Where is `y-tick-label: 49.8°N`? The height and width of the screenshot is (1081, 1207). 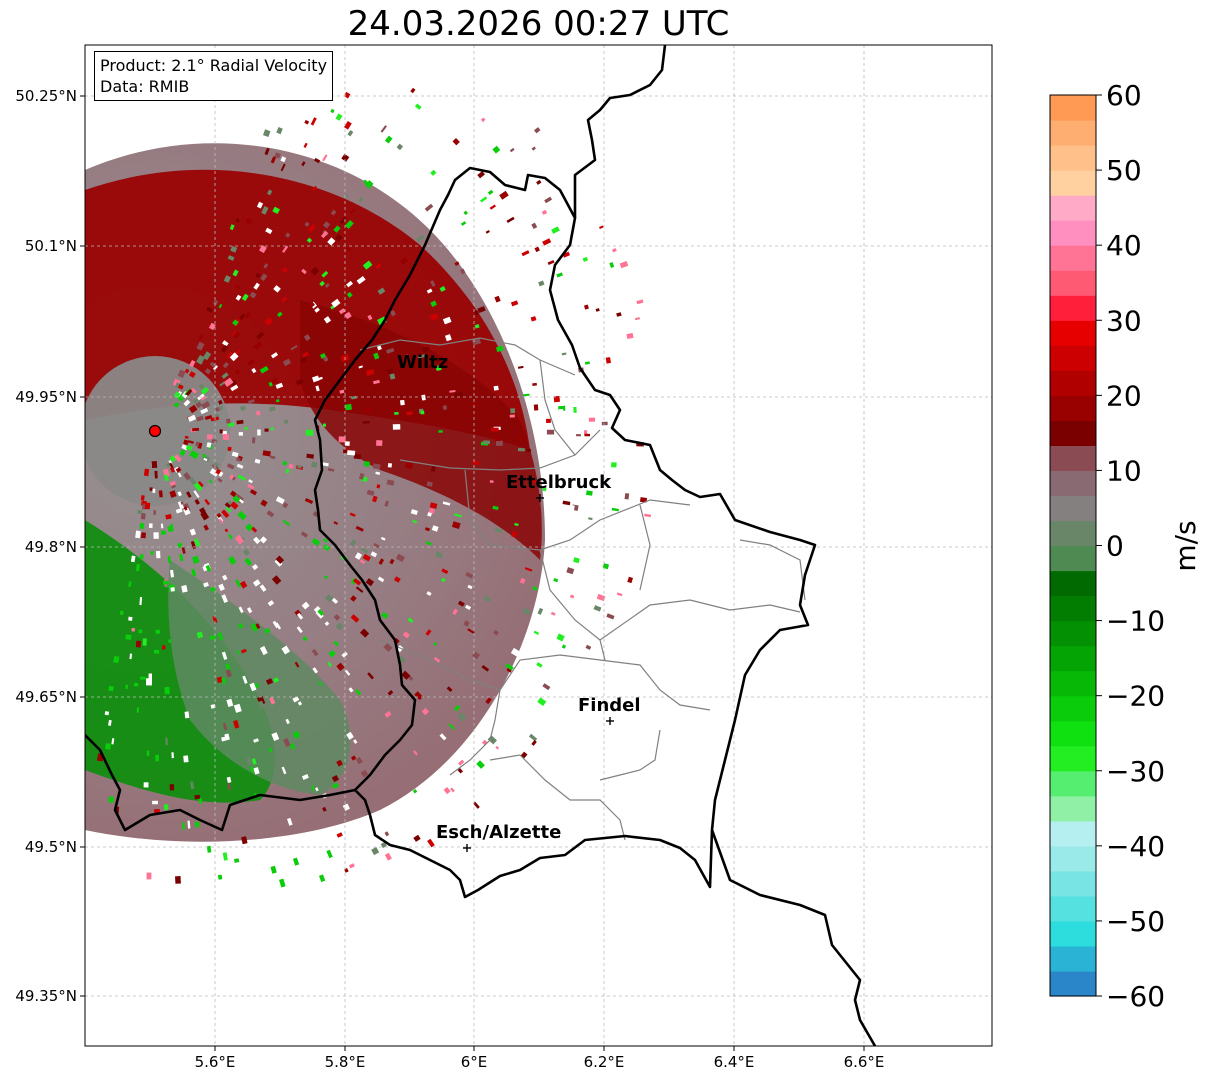
y-tick-label: 49.8°N is located at coordinates (51, 547).